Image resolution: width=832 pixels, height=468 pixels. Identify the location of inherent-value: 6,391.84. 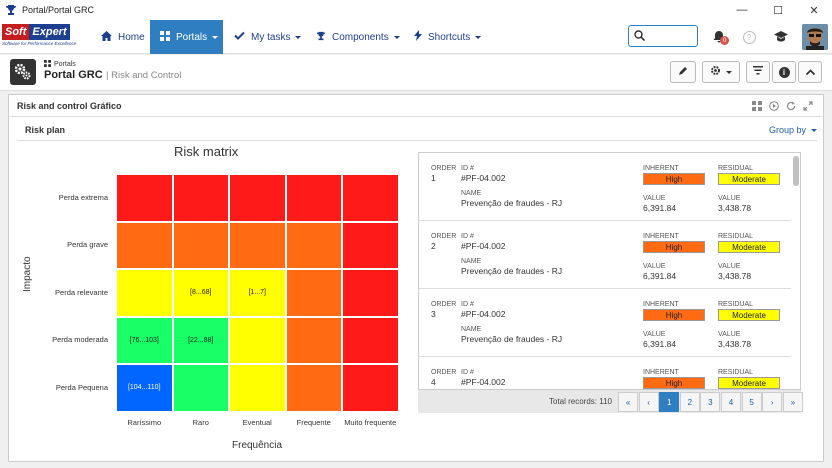
(660, 344).